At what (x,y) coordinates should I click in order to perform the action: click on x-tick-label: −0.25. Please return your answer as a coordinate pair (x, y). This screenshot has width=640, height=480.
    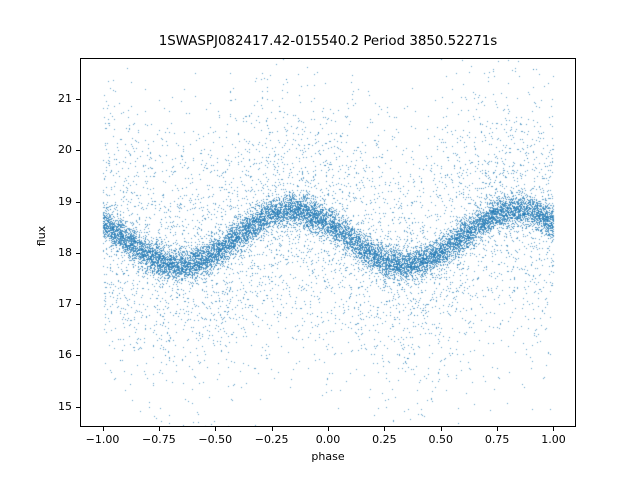
    Looking at the image, I should click on (271, 439).